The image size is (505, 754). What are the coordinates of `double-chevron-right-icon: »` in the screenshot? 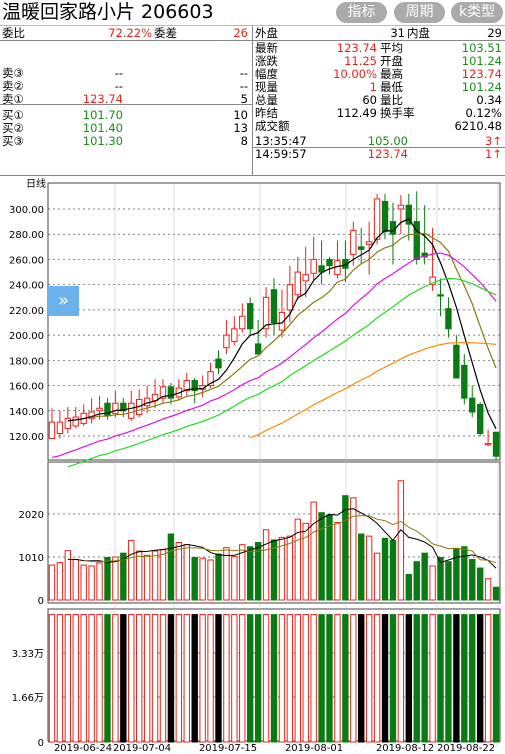 It's located at (63, 300).